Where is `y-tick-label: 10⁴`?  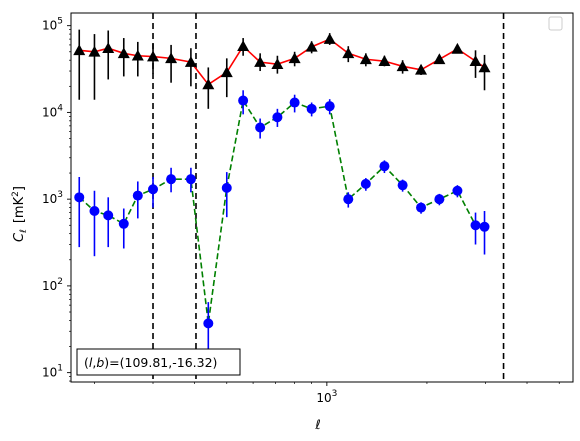
y-tick-label: 10⁴ is located at coordinates (52, 111).